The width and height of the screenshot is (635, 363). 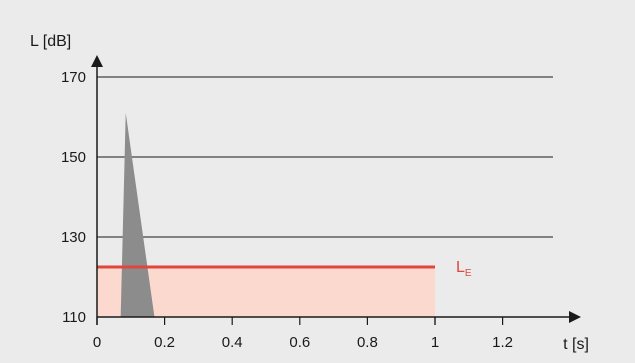 I want to click on x-tick-label: 0.6, so click(x=299, y=342).